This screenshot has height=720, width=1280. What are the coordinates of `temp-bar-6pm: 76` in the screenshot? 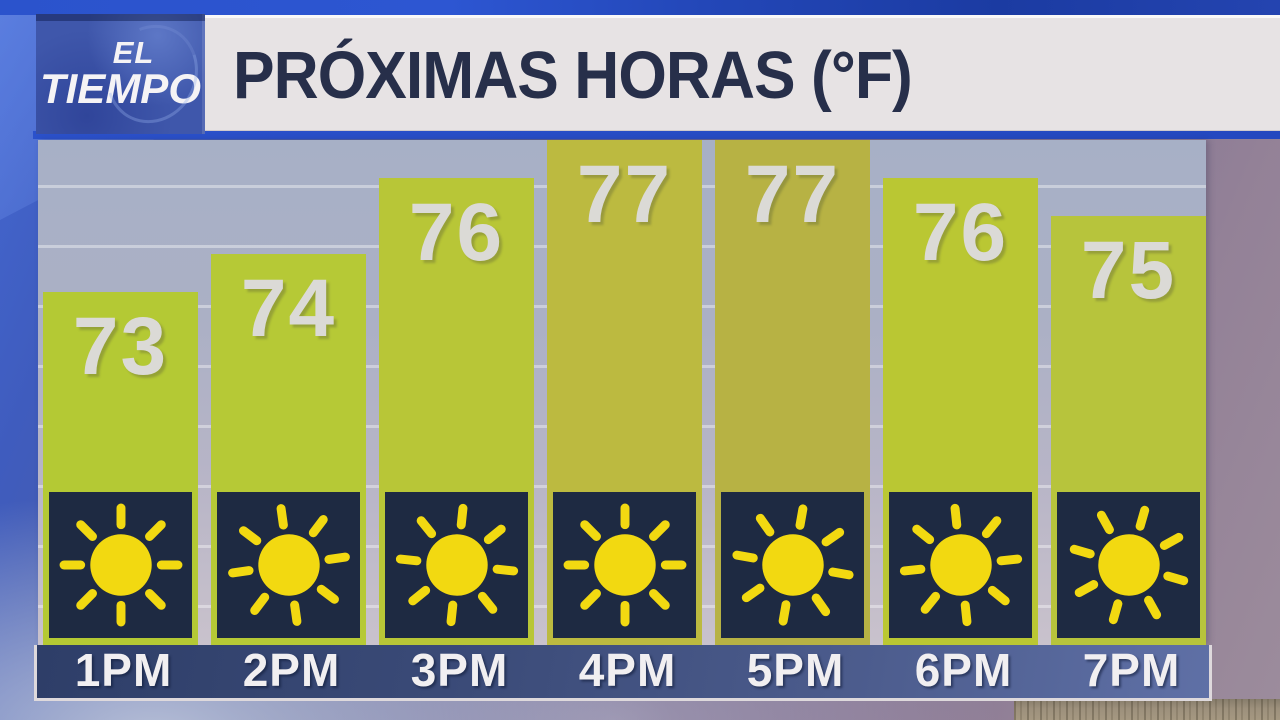 It's located at (960, 411).